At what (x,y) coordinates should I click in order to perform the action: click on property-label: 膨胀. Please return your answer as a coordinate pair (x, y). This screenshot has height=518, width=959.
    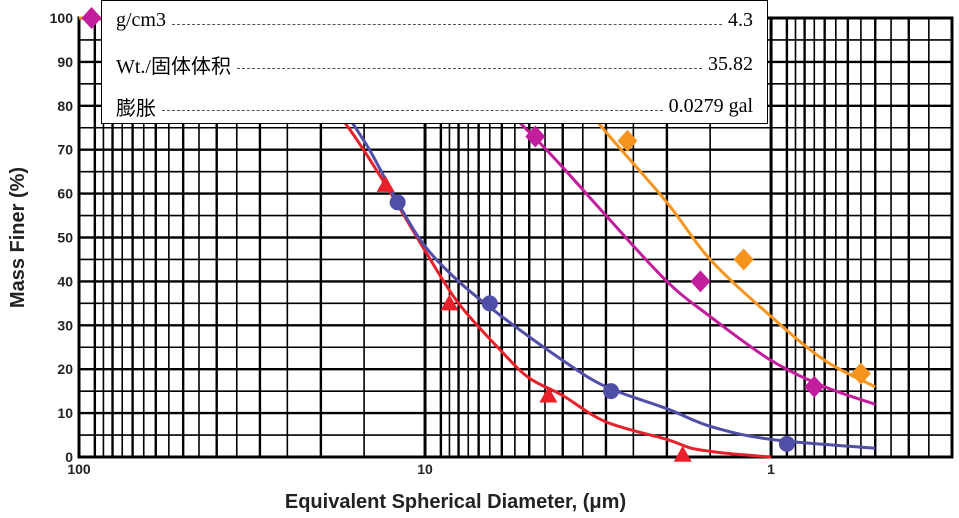
    Looking at the image, I should click on (136, 108).